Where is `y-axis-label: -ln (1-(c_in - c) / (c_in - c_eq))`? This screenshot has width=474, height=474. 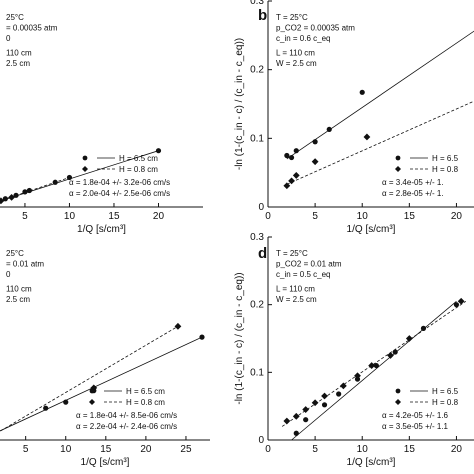 y-axis-label: -ln (1-(c_in - c) / (c_in - c_eq)) is located at coordinates (239, 104).